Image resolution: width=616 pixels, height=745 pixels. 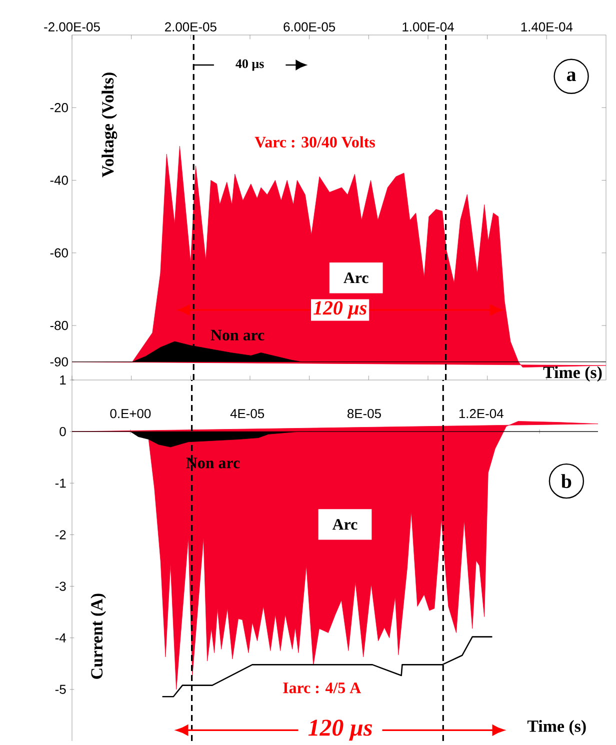 What do you see at coordinates (190, 27) in the screenshot?
I see `x-tick-label: 2.00E-05` at bounding box center [190, 27].